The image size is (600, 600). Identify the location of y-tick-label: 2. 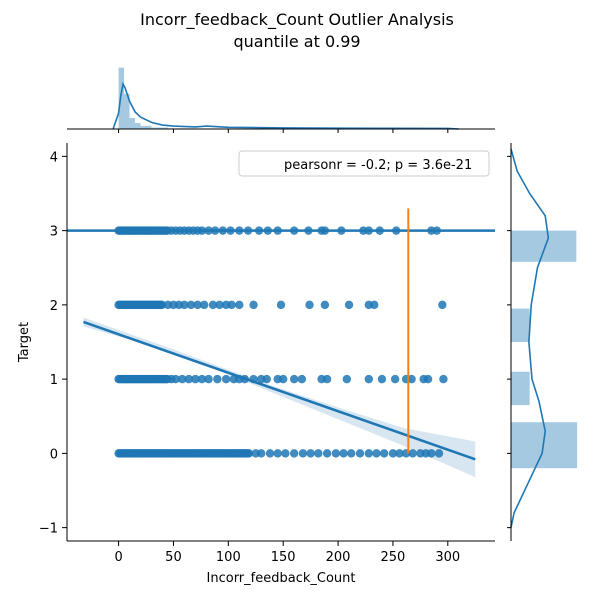
(54, 306).